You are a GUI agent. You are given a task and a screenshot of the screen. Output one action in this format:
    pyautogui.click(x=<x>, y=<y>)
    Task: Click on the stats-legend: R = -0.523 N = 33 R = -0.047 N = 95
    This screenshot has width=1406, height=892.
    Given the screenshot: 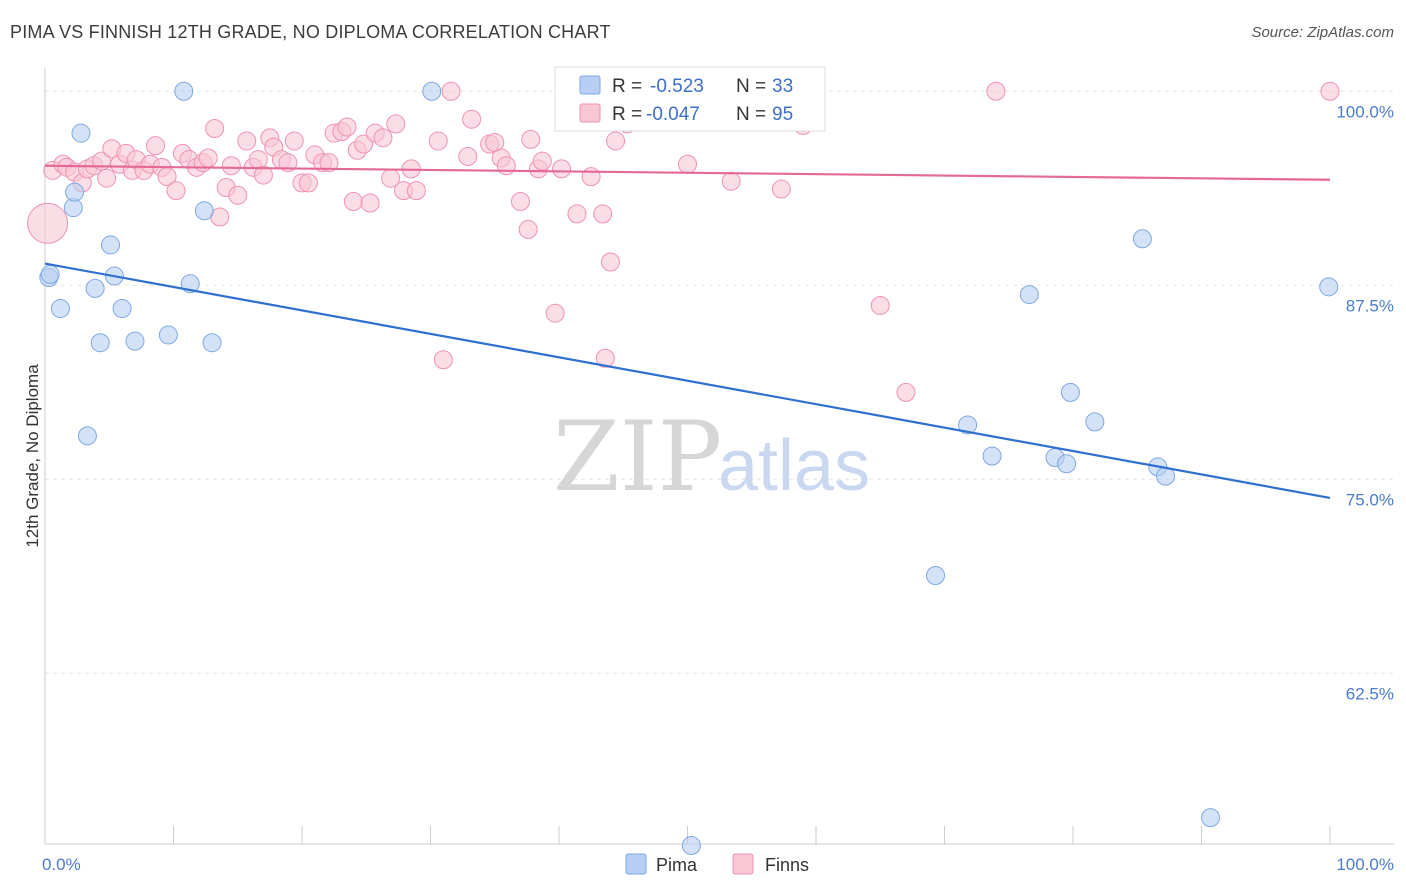 What is the action you would take?
    pyautogui.click(x=690, y=99)
    